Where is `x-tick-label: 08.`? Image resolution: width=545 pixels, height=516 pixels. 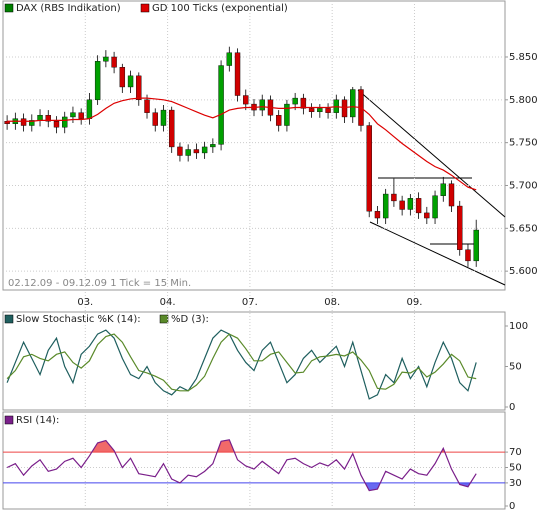 x-tick-label: 08. is located at coordinates (332, 302).